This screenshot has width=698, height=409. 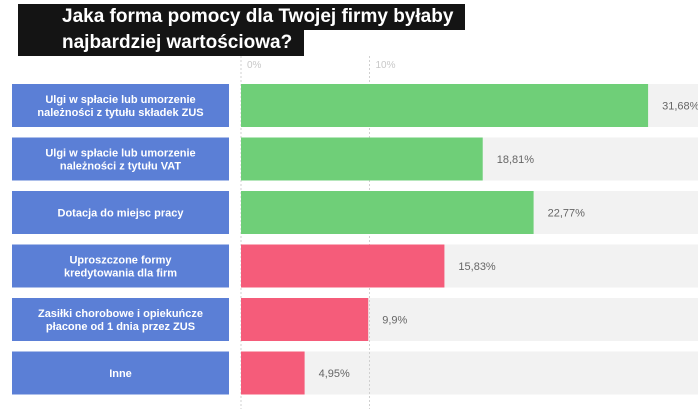 What do you see at coordinates (120, 274) in the screenshot?
I see `category-label: kredytowania dla firm` at bounding box center [120, 274].